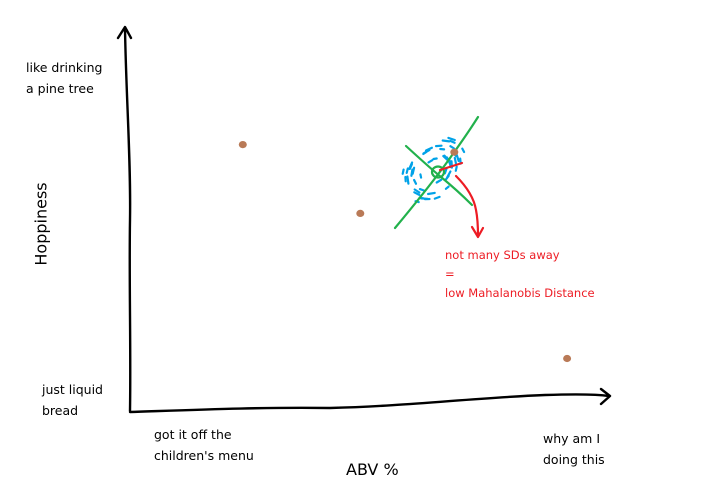  I want to click on principal-axes, so click(436, 172).